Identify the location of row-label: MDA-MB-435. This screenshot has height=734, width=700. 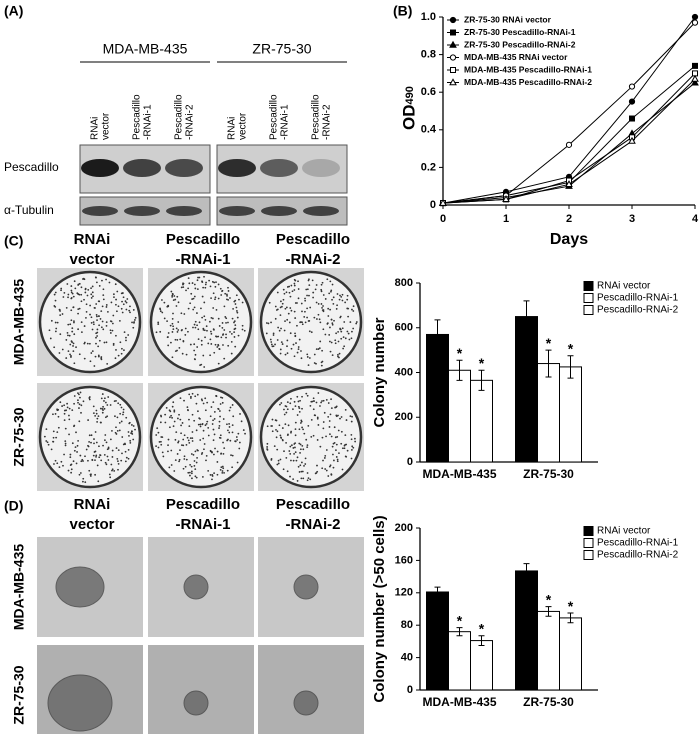
(19, 587).